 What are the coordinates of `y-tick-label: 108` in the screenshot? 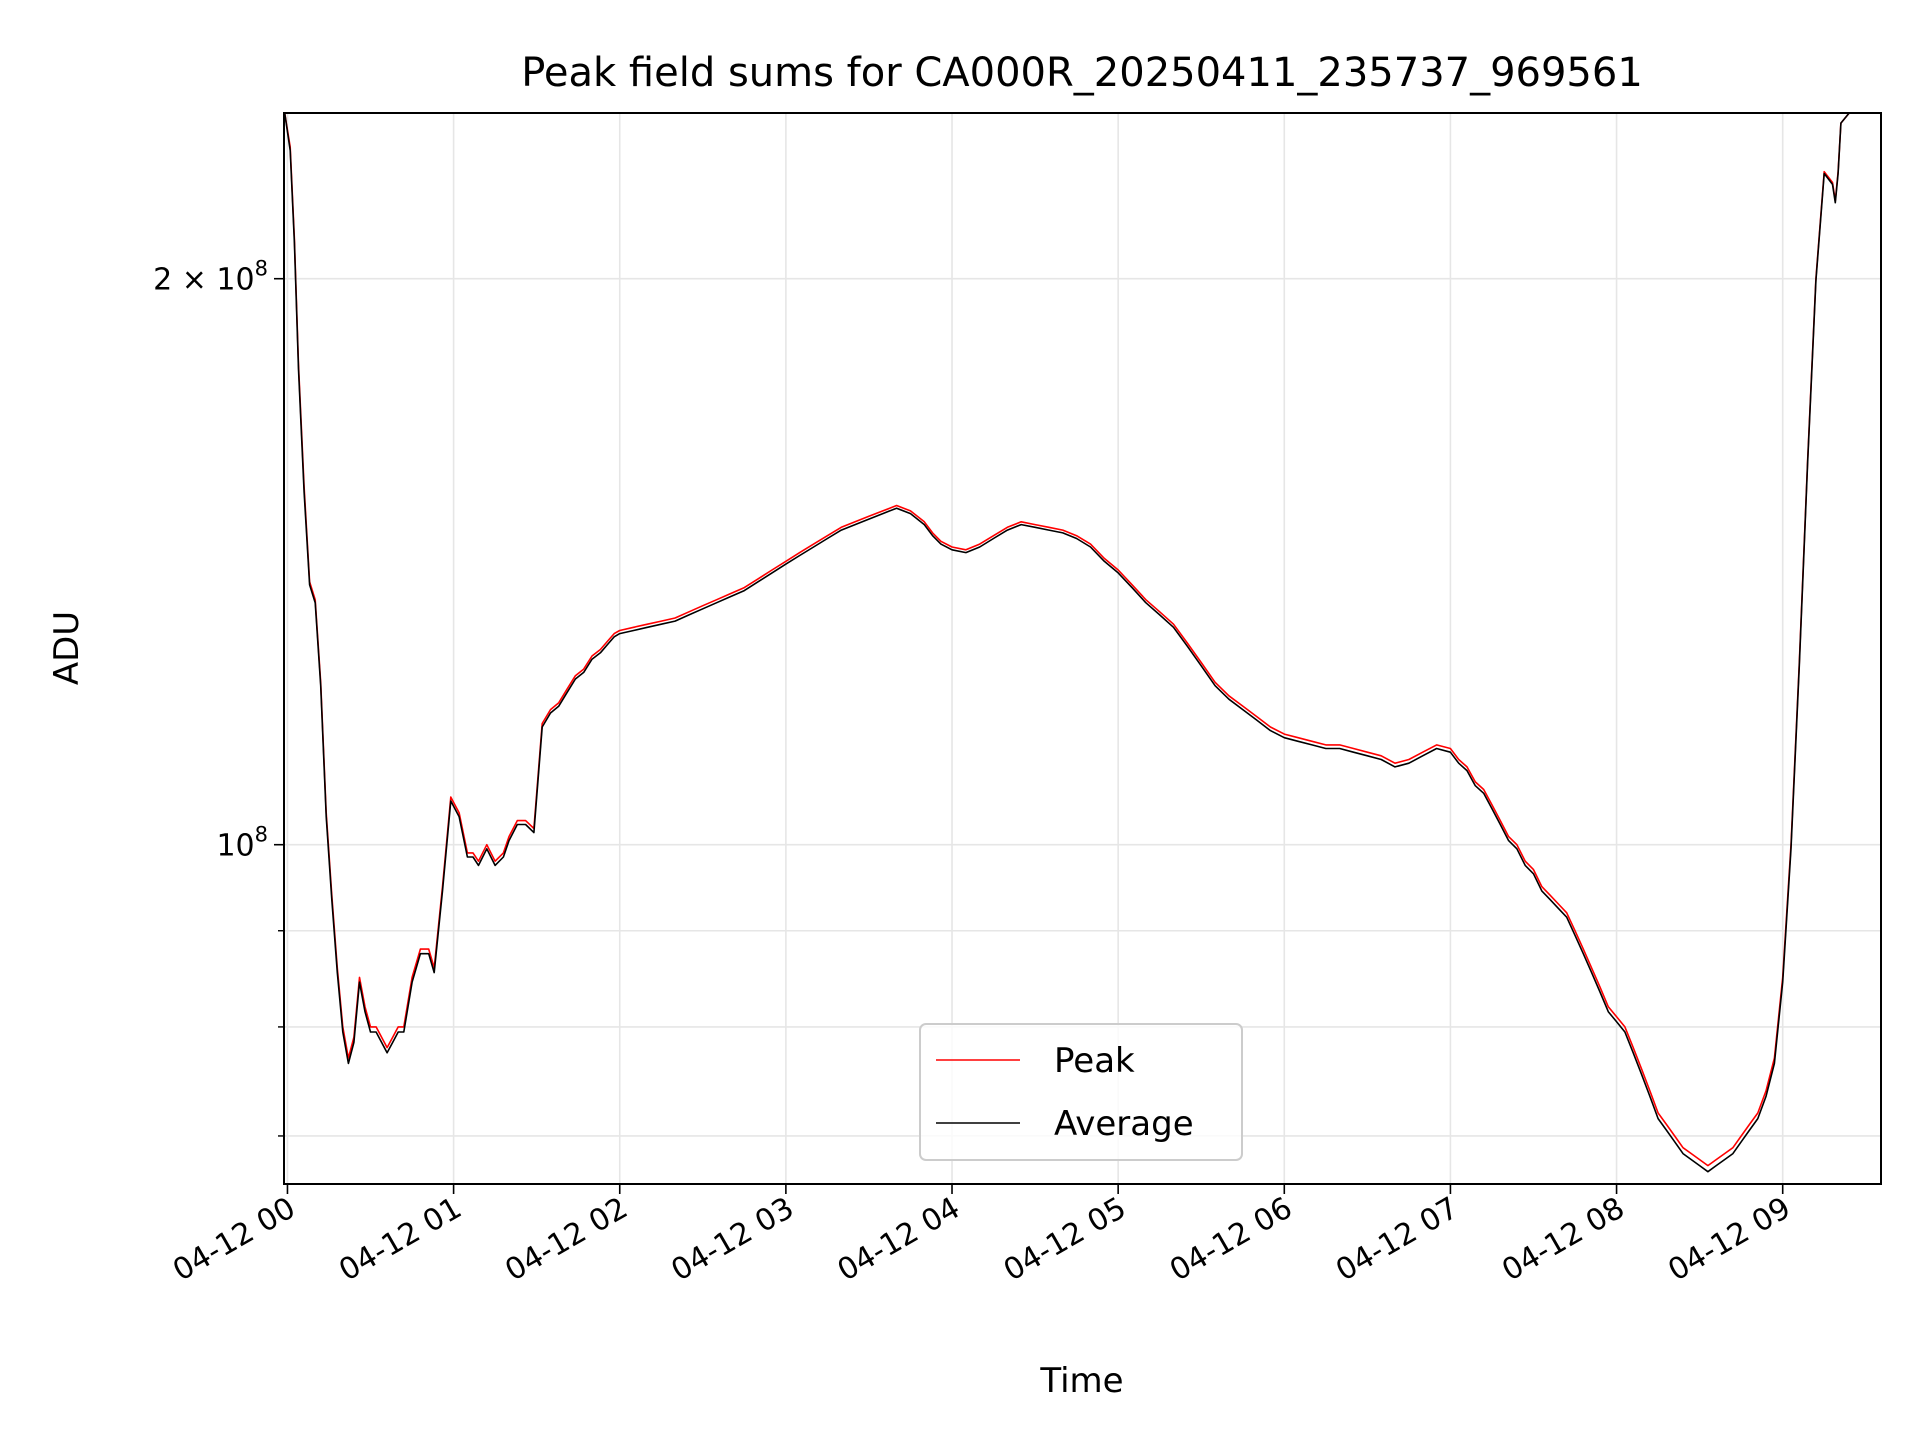 It's located at (242, 843).